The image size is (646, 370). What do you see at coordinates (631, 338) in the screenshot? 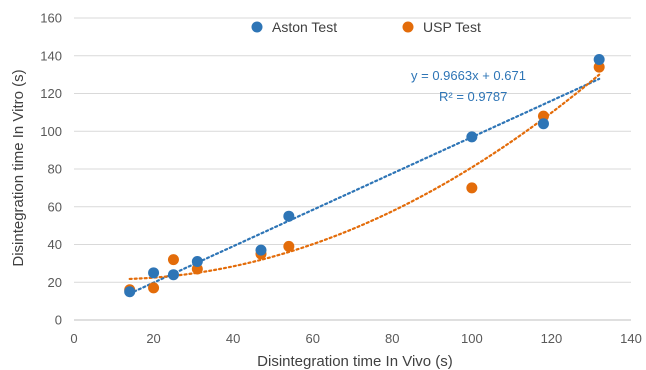
I see `x-tick-label: 140` at bounding box center [631, 338].